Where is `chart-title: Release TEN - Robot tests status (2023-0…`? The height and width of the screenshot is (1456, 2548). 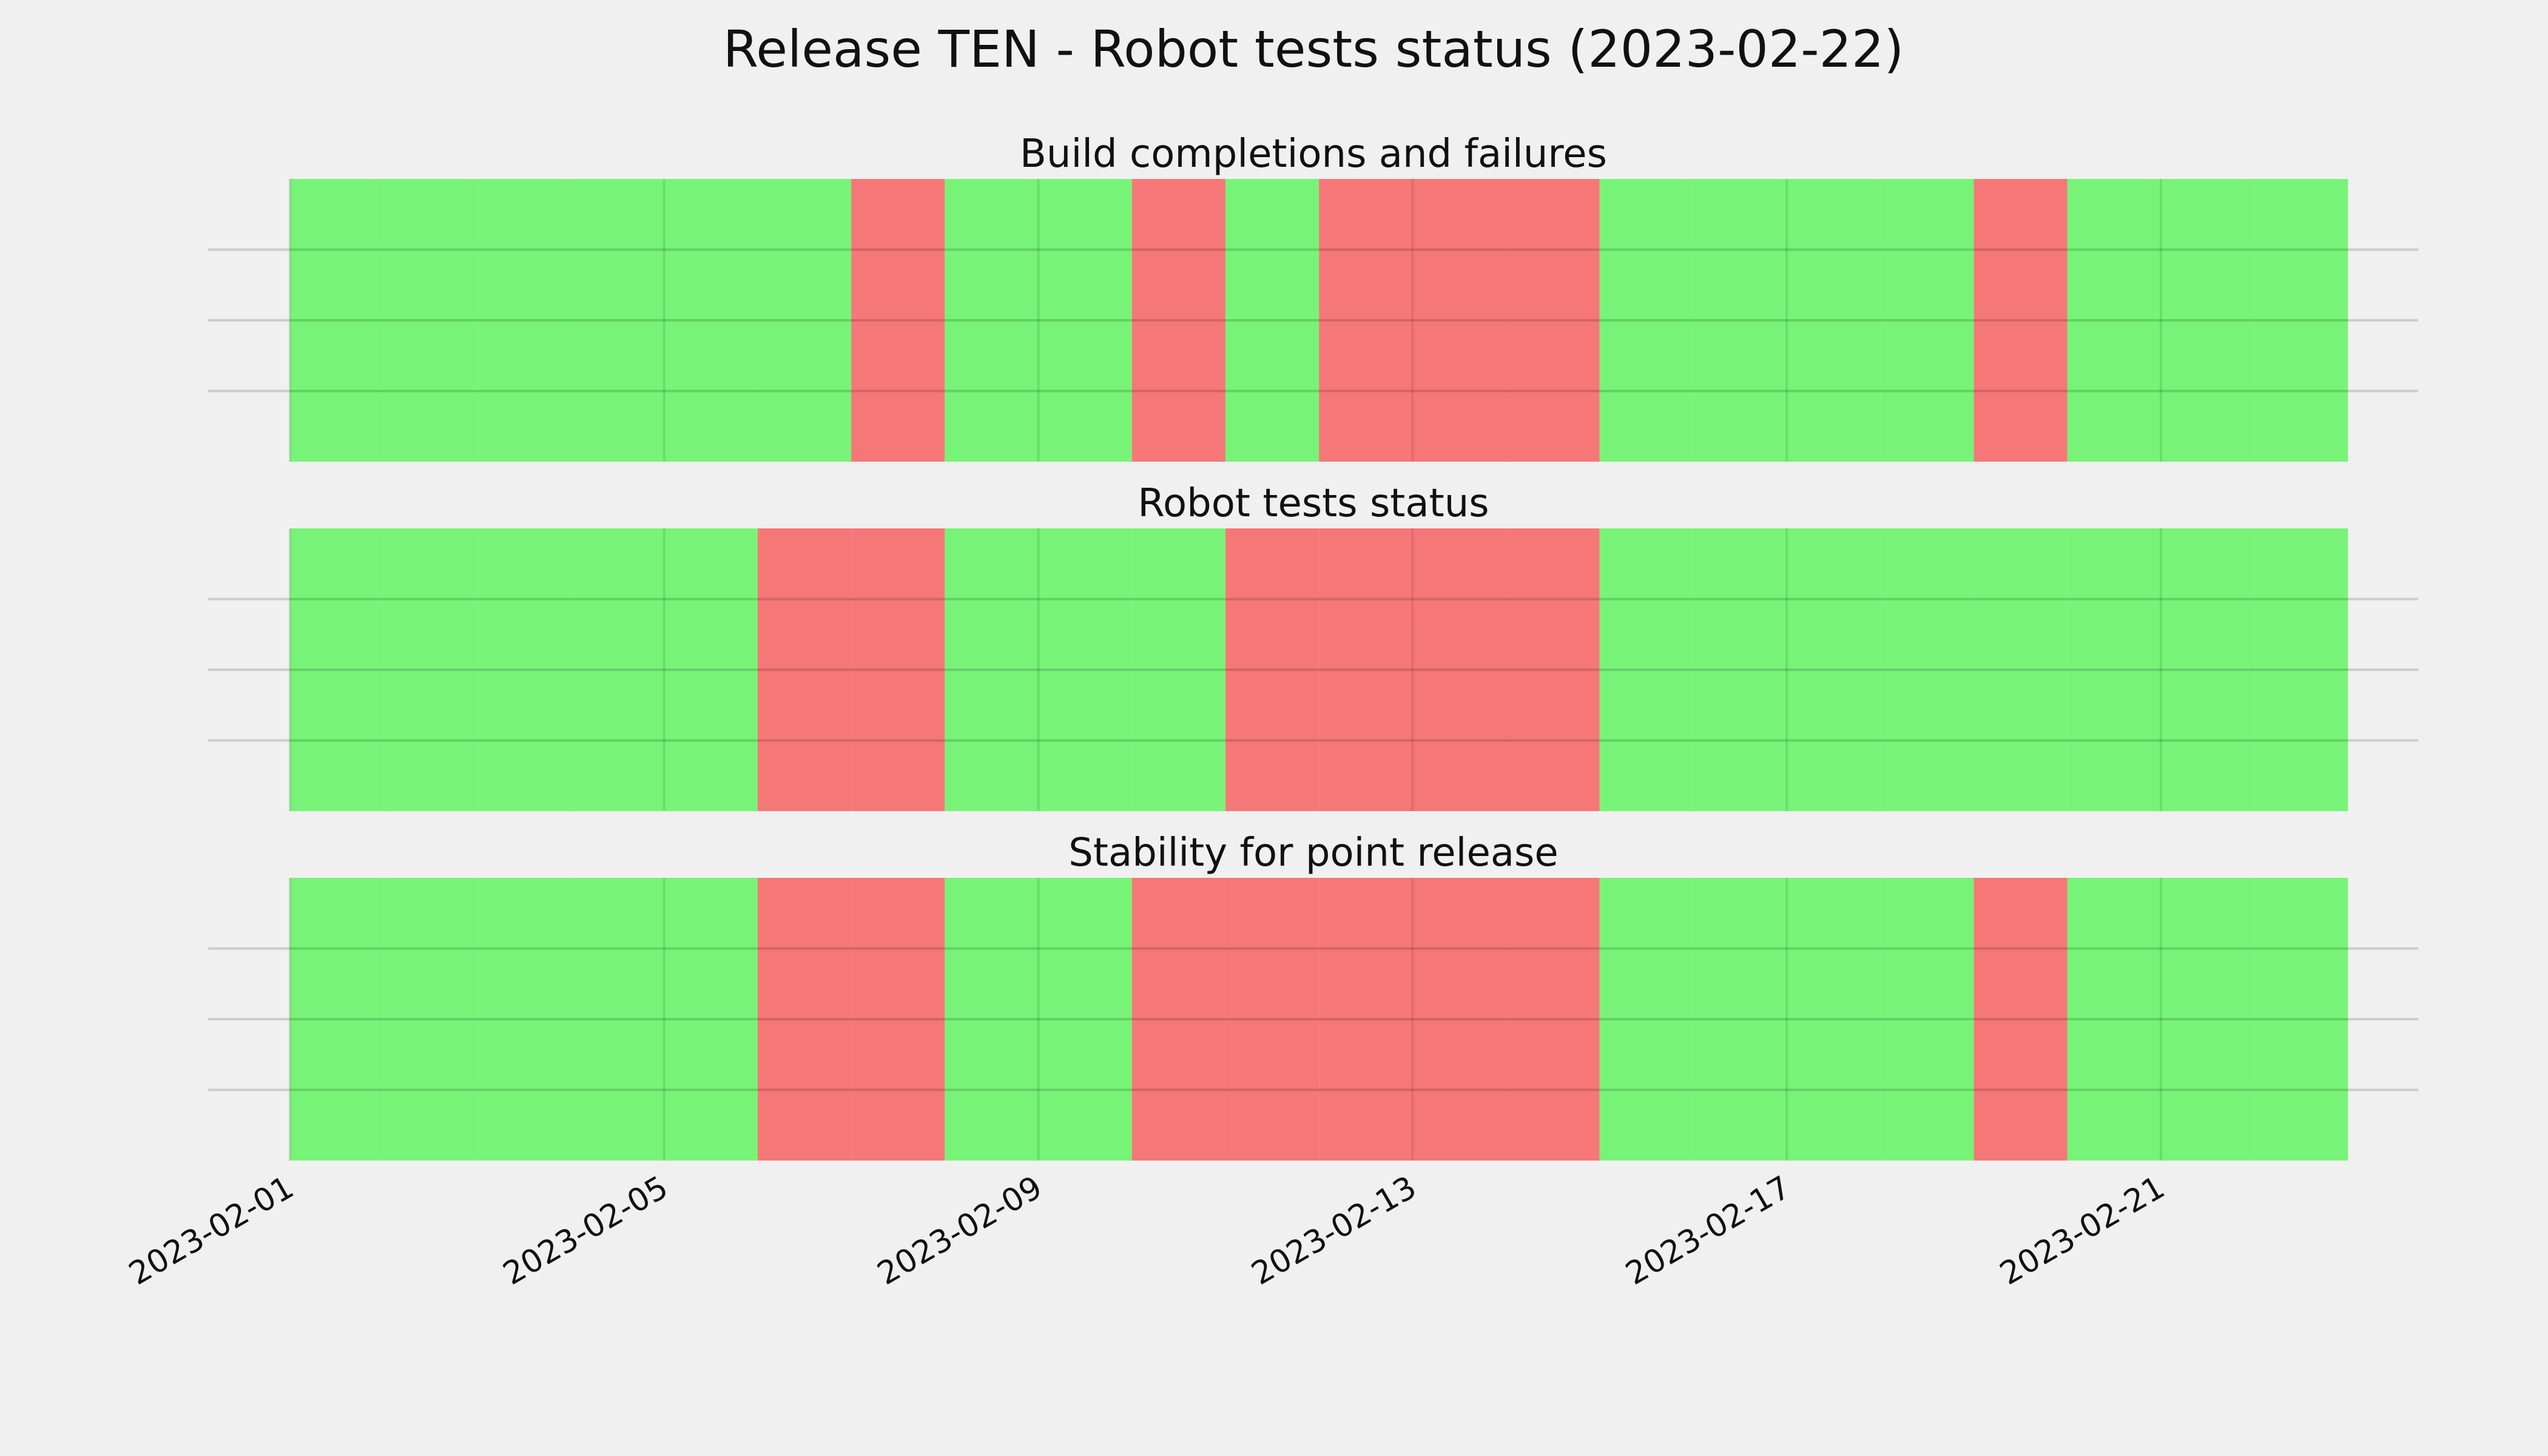
chart-title: Release TEN - Robot tests status (2023-0… is located at coordinates (1313, 49).